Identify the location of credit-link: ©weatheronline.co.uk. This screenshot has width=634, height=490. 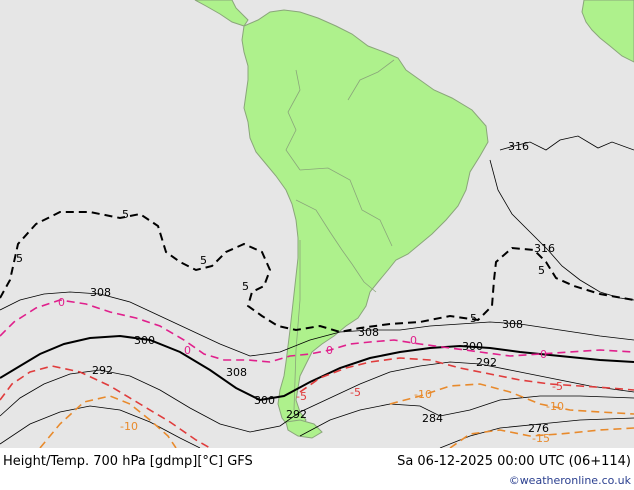
(569, 480).